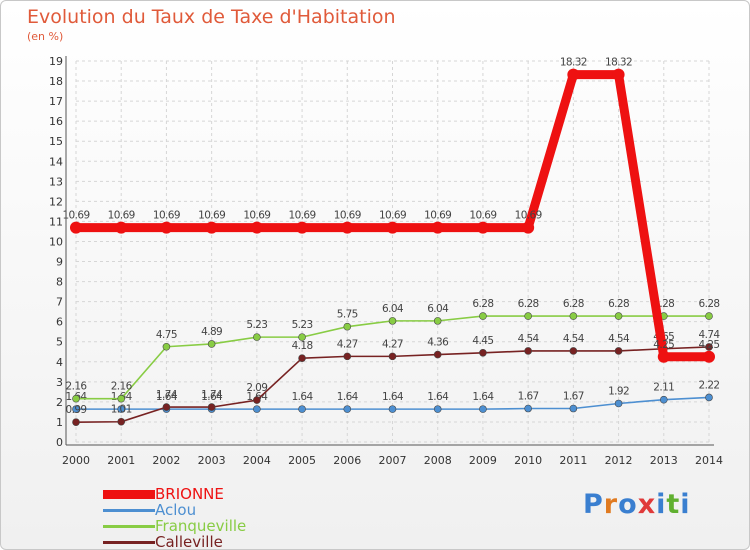 The width and height of the screenshot is (750, 550). What do you see at coordinates (619, 460) in the screenshot?
I see `x-tick-label: 2012` at bounding box center [619, 460].